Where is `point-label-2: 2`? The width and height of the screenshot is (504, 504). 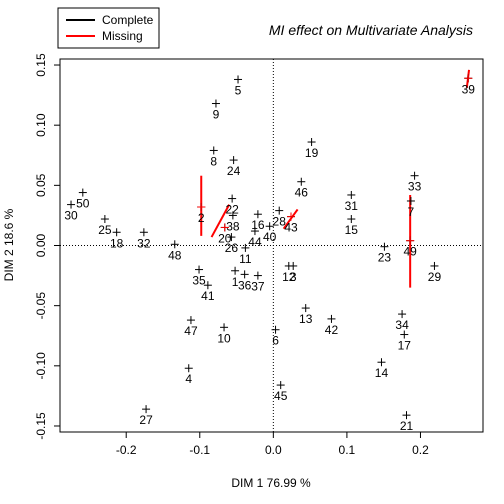
point-label-2: 2 is located at coordinates (201, 218).